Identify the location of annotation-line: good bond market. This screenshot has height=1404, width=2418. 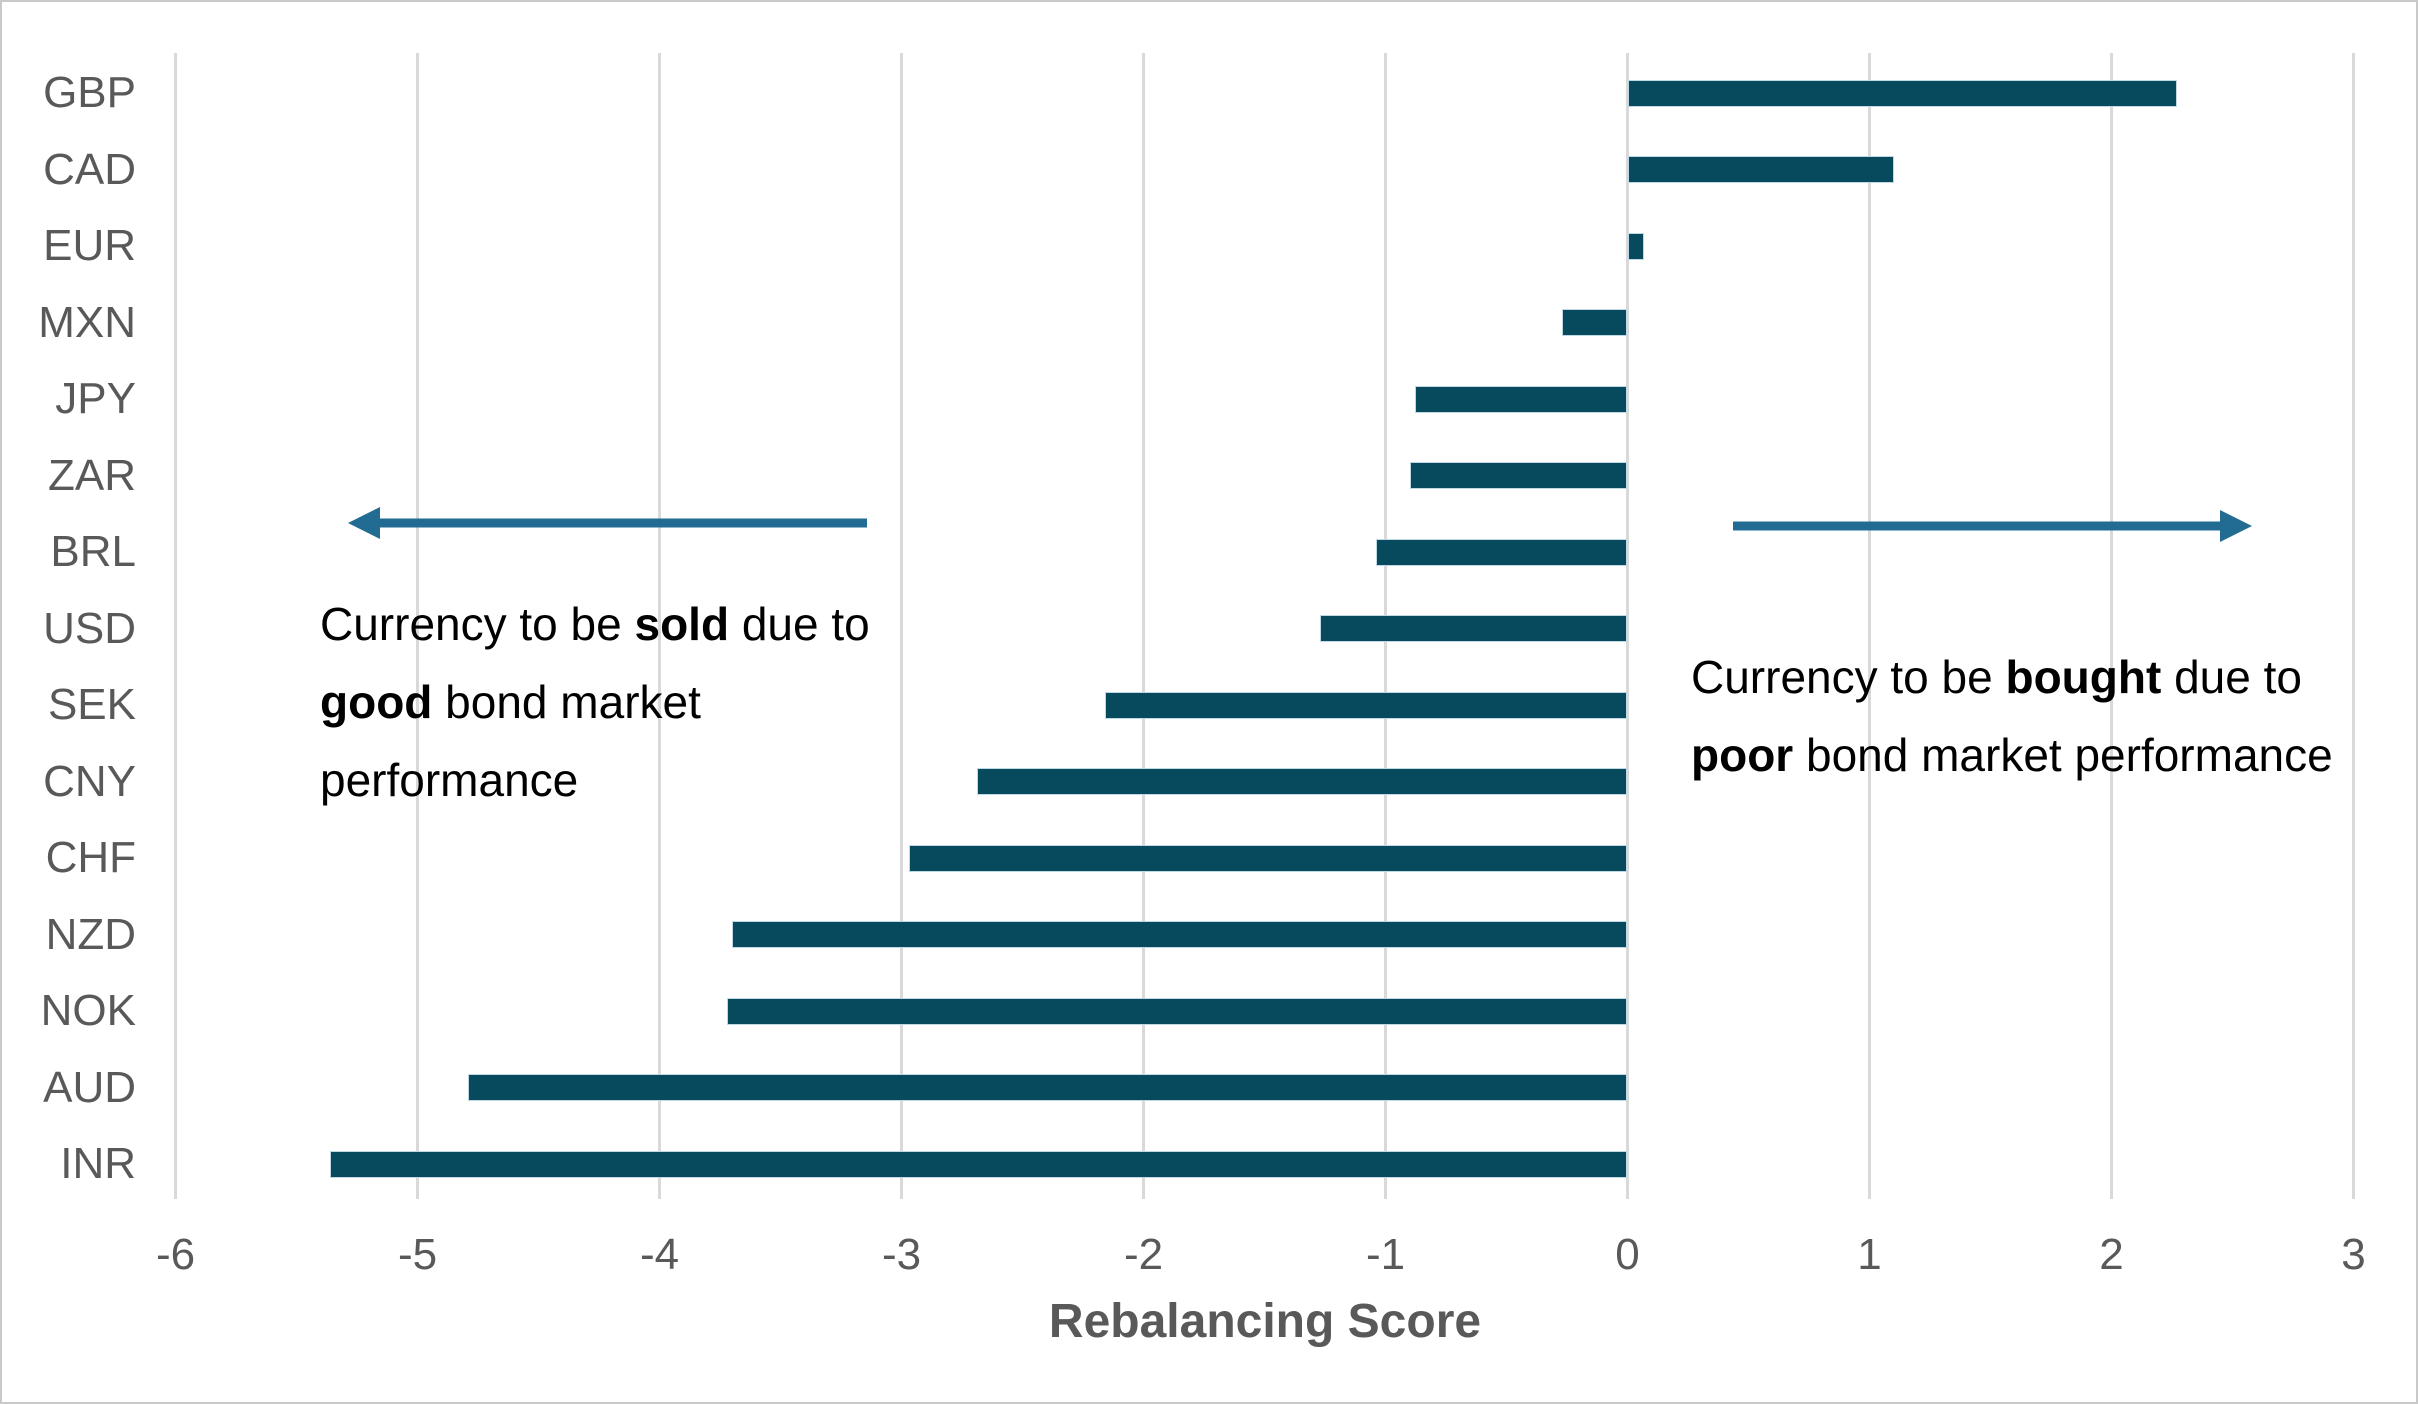
(510, 702).